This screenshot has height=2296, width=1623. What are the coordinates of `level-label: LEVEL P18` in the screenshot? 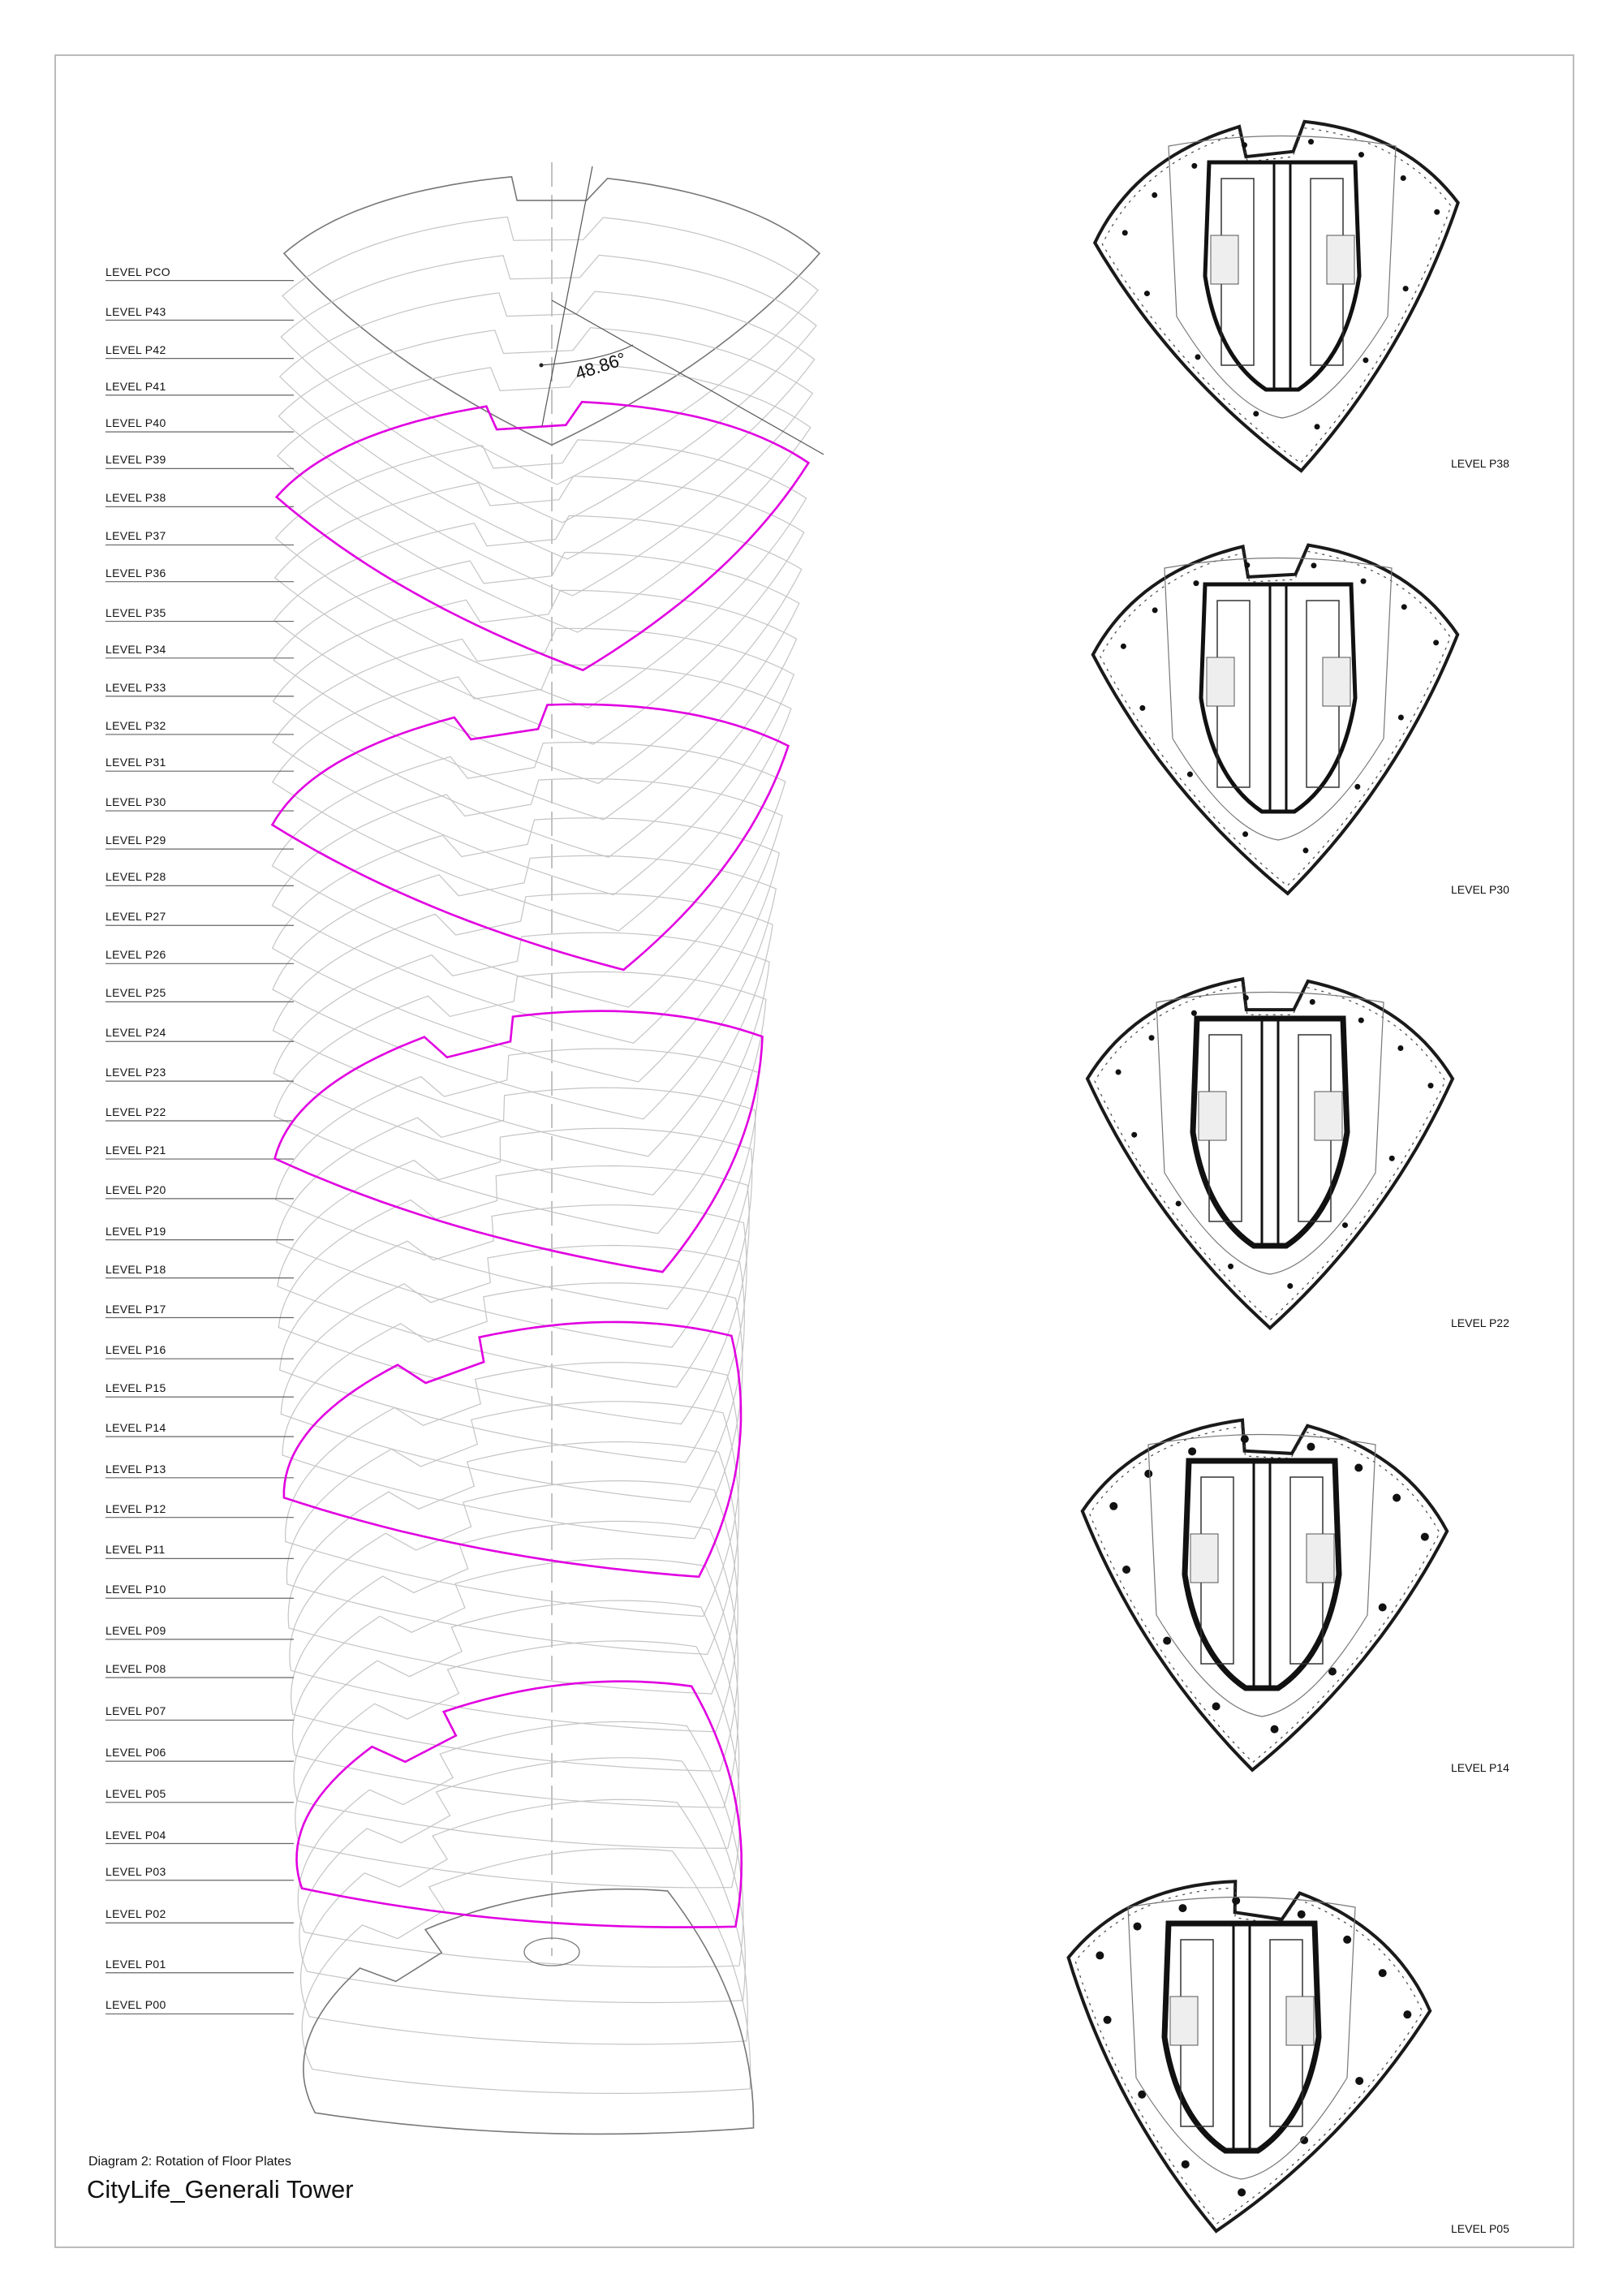 It's located at (135, 1269).